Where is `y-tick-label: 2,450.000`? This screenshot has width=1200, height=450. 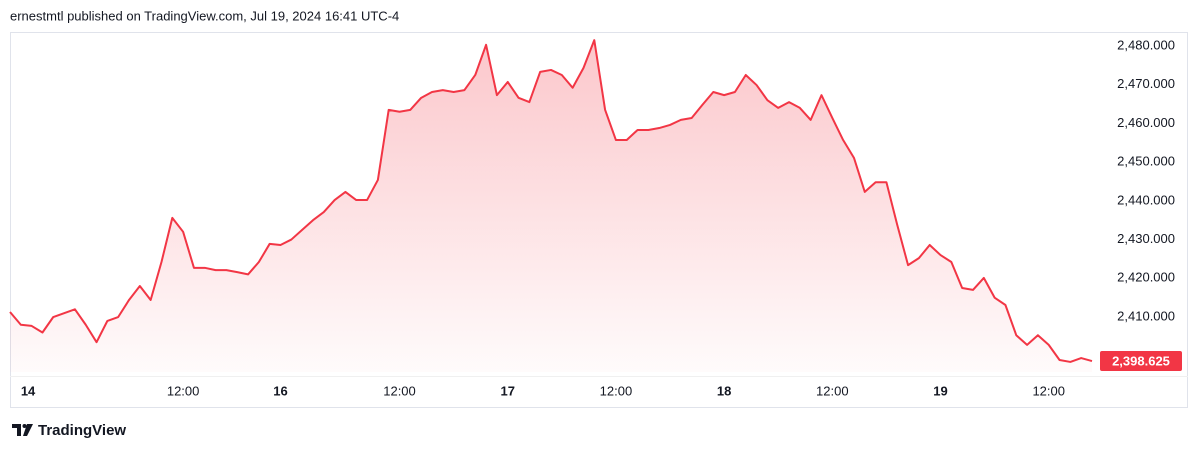 y-tick-label: 2,450.000 is located at coordinates (1146, 161).